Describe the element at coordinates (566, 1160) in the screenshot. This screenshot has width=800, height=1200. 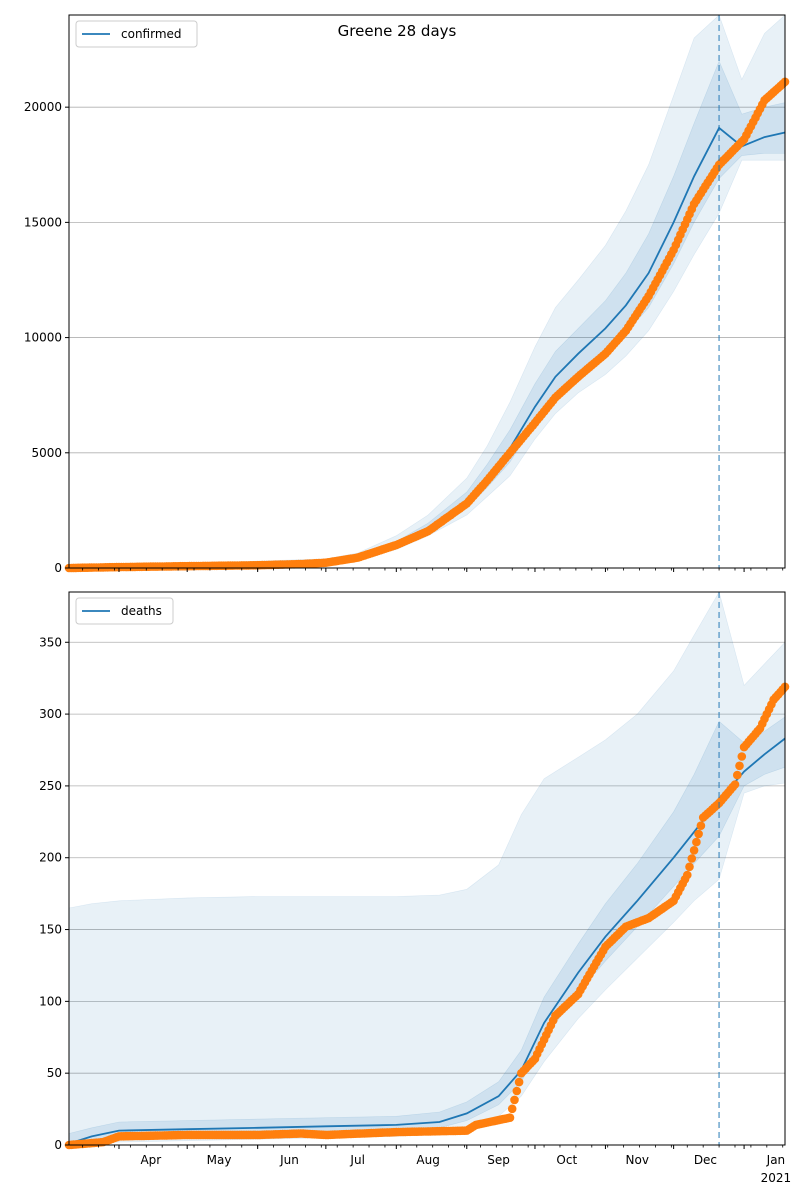
I see `x-tick-label: Oct` at that location.